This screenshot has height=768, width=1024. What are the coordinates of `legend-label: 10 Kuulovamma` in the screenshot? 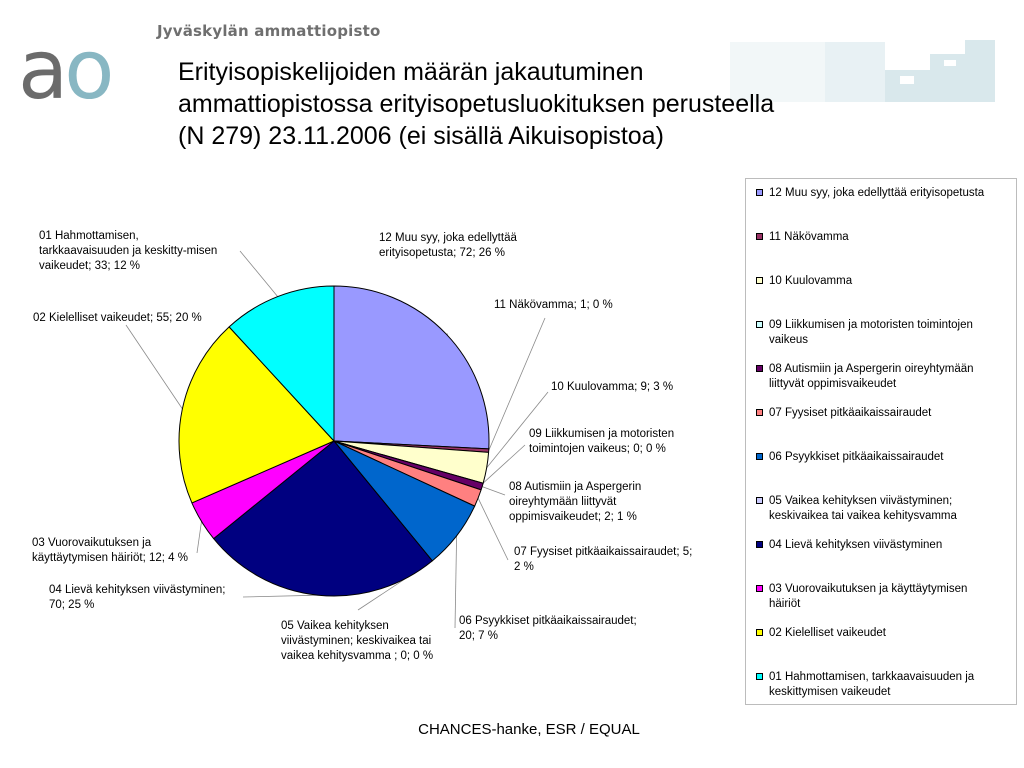 It's located at (811, 281).